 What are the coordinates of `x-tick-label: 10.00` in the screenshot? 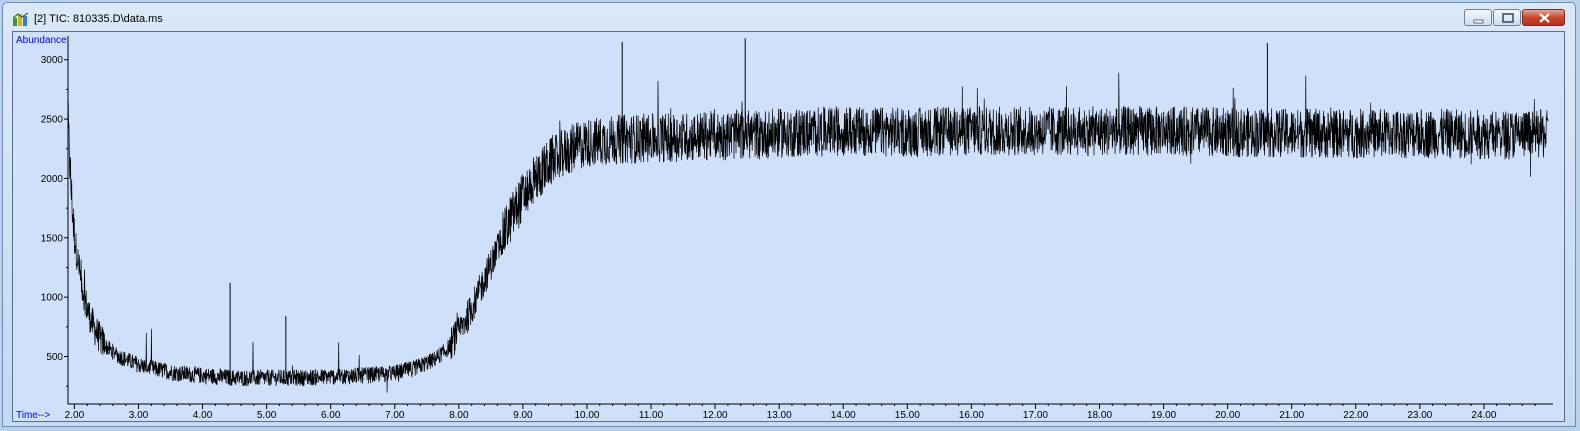 It's located at (586, 415).